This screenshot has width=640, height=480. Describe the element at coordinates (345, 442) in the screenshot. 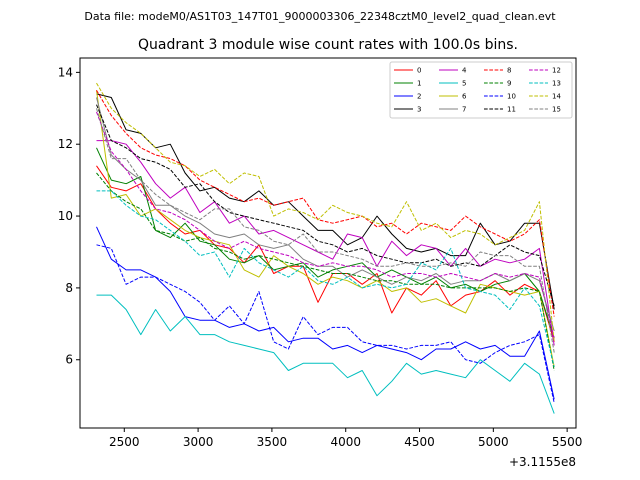

I see `x-tick-label: 4000` at that location.